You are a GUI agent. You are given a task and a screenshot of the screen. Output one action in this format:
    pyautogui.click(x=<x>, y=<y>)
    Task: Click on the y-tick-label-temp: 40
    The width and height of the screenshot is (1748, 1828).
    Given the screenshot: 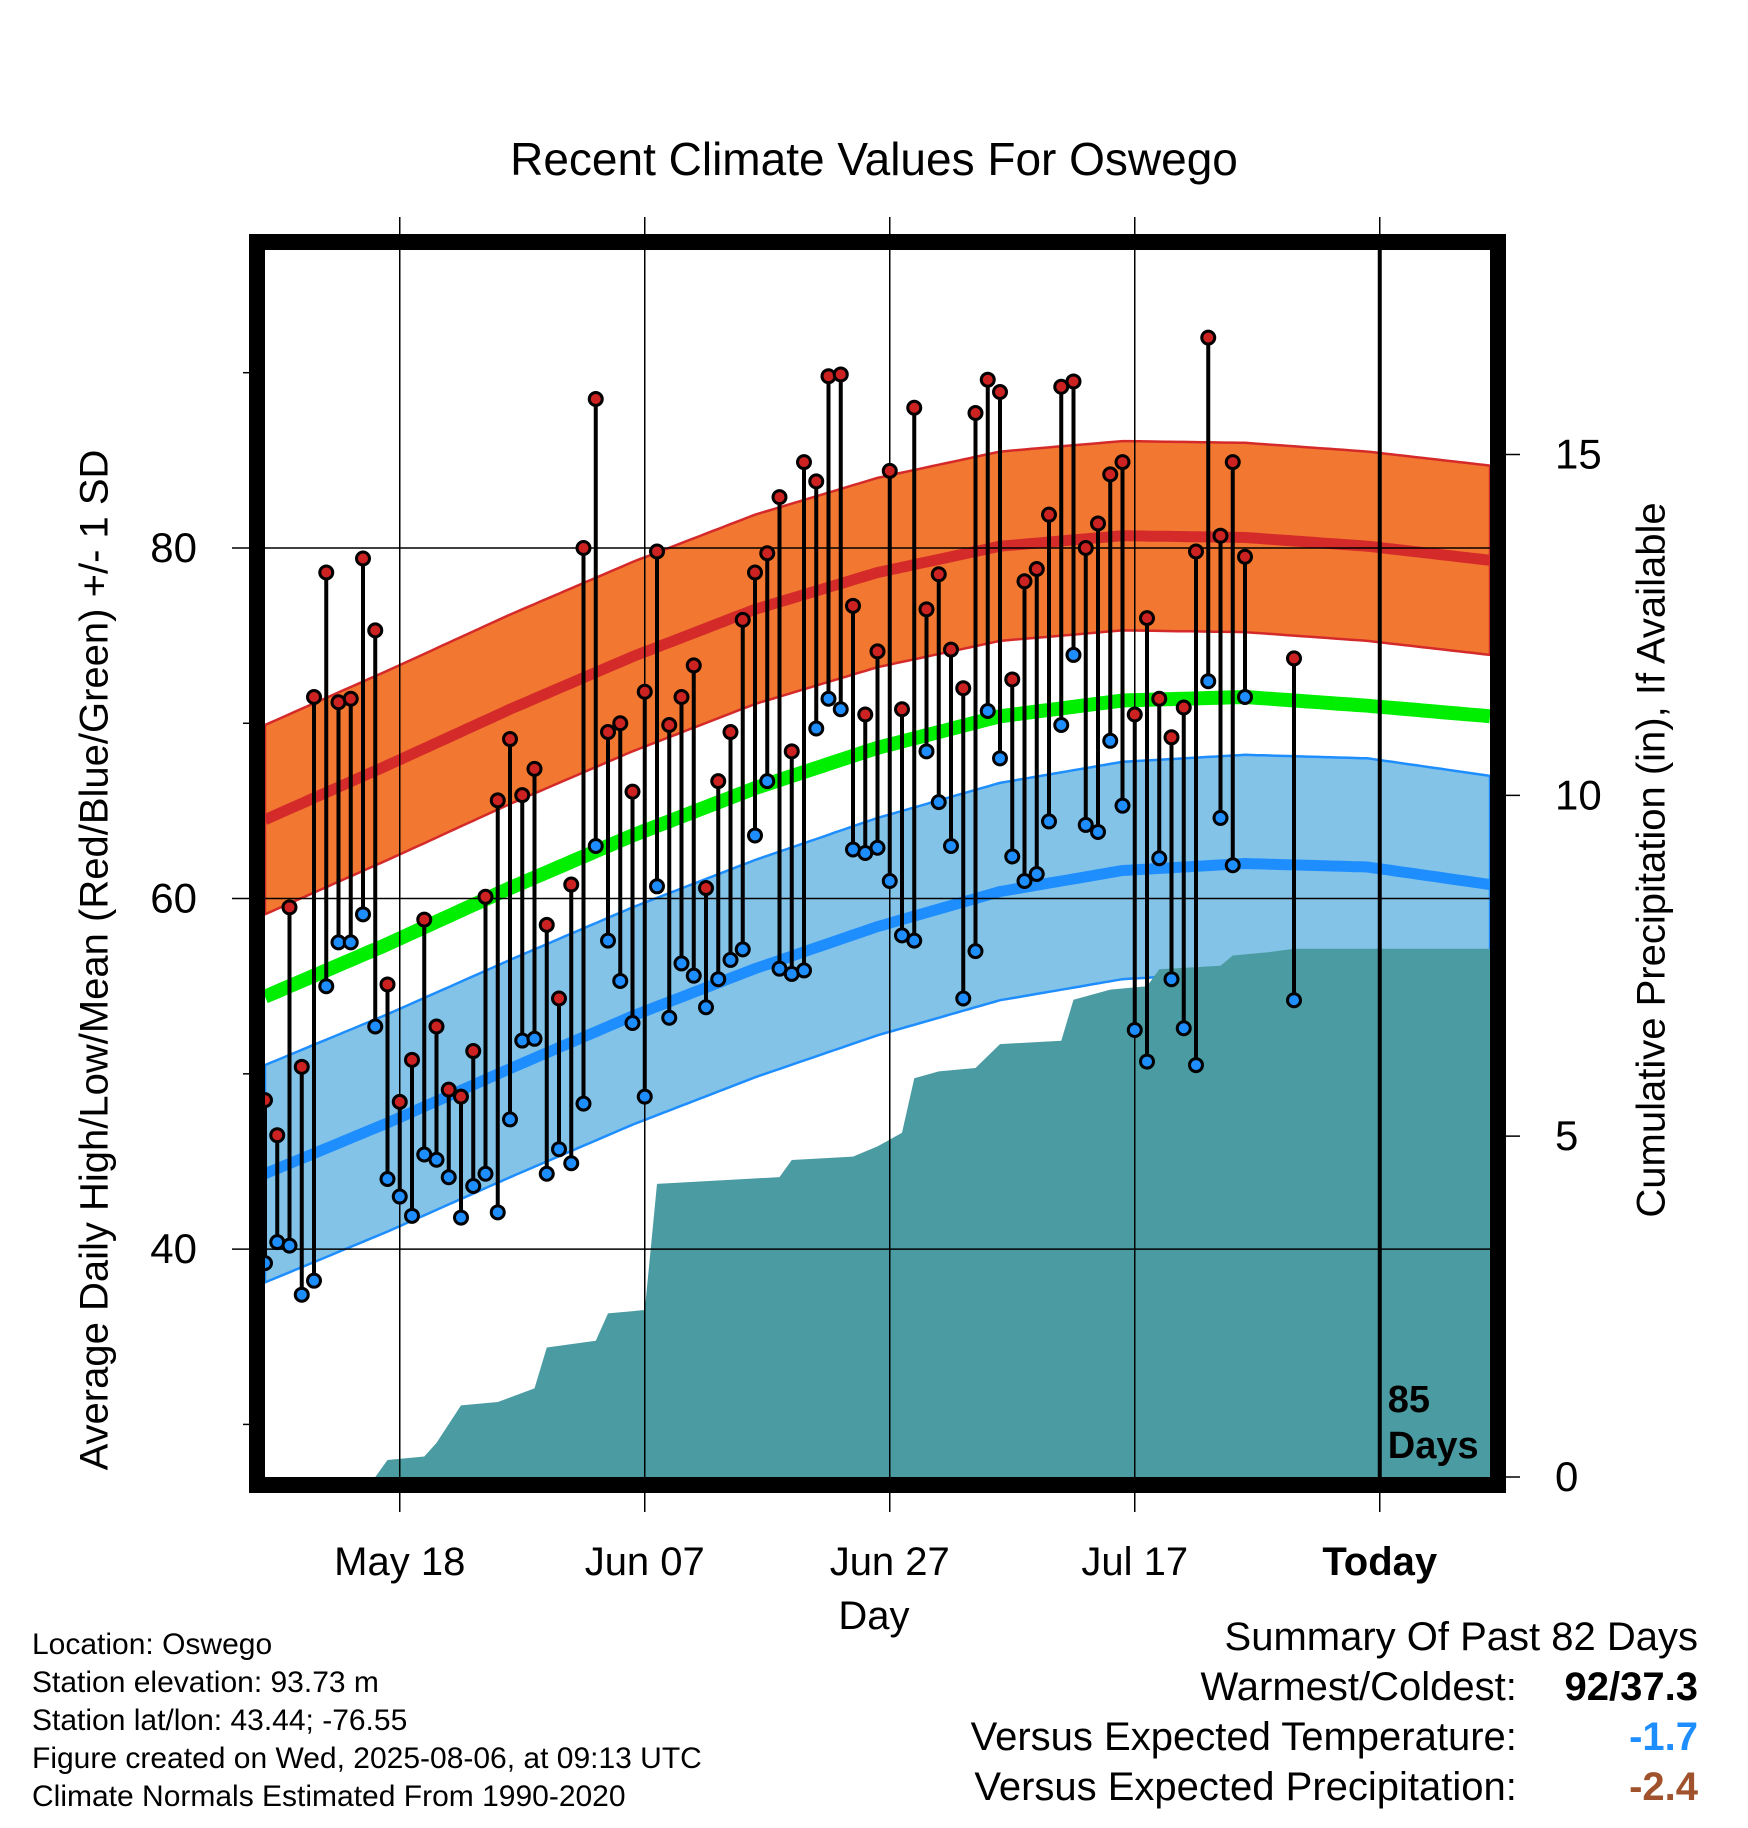 What is the action you would take?
    pyautogui.click(x=173, y=1248)
    